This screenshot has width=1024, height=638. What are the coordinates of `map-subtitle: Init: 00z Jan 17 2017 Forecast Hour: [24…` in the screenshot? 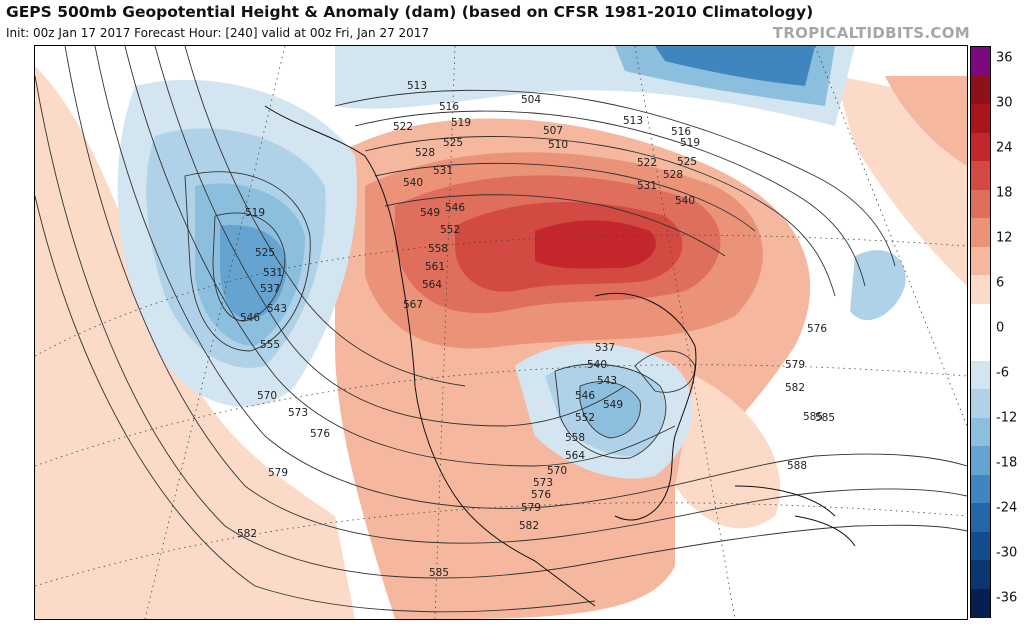 It's located at (218, 33).